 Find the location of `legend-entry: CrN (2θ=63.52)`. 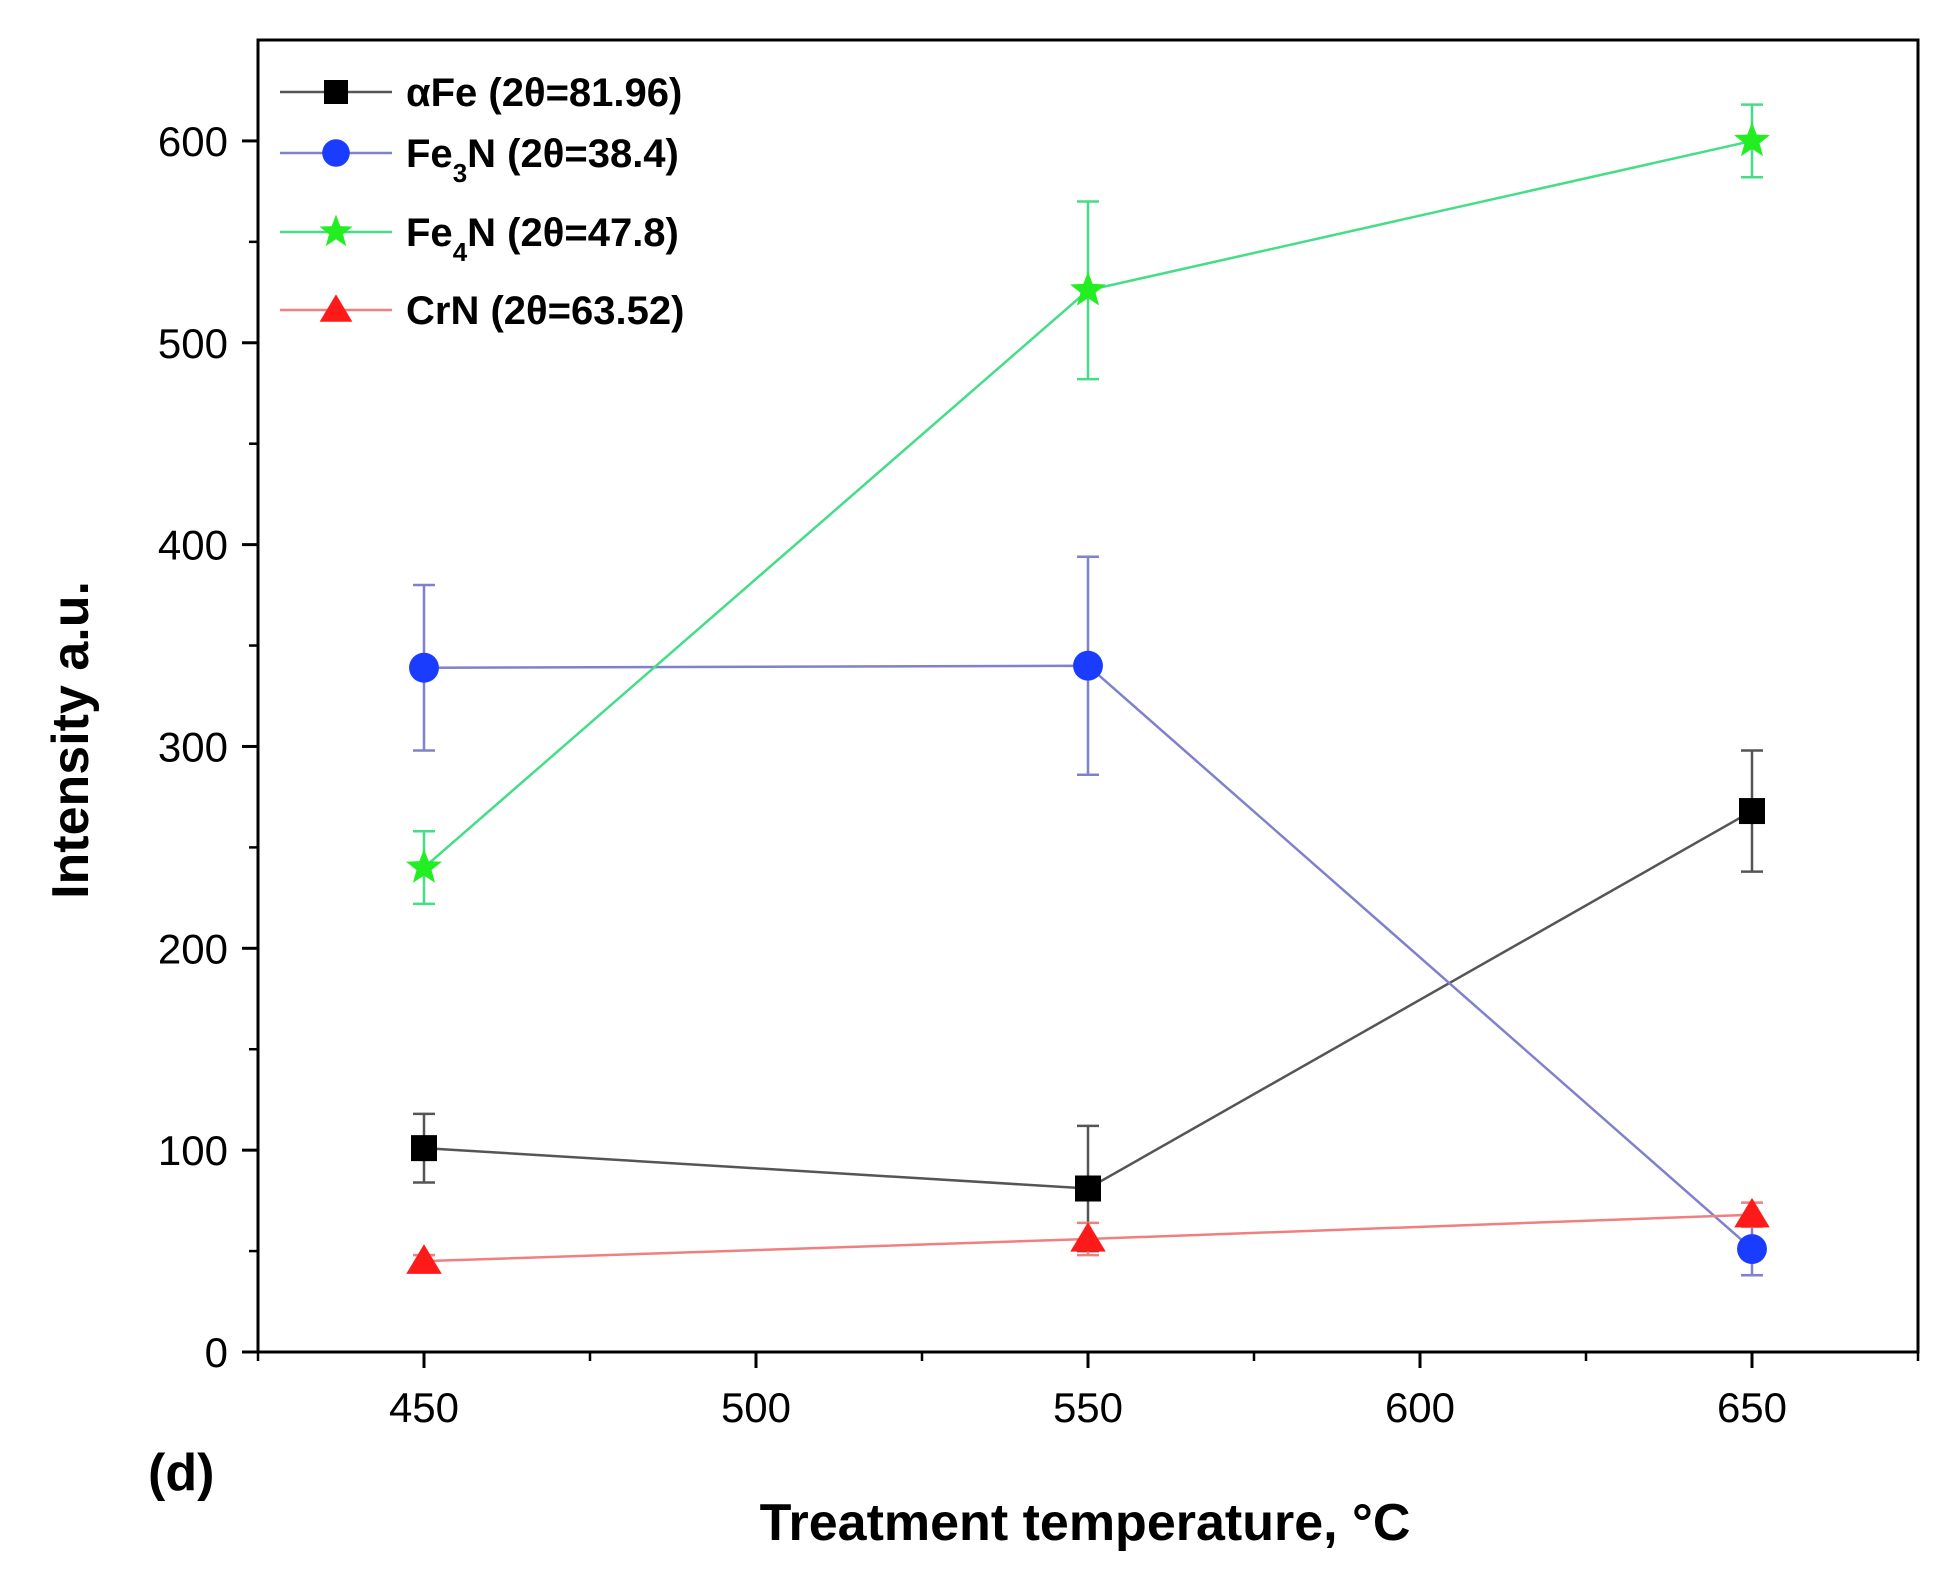

legend-entry: CrN (2θ=63.52) is located at coordinates (482, 311).